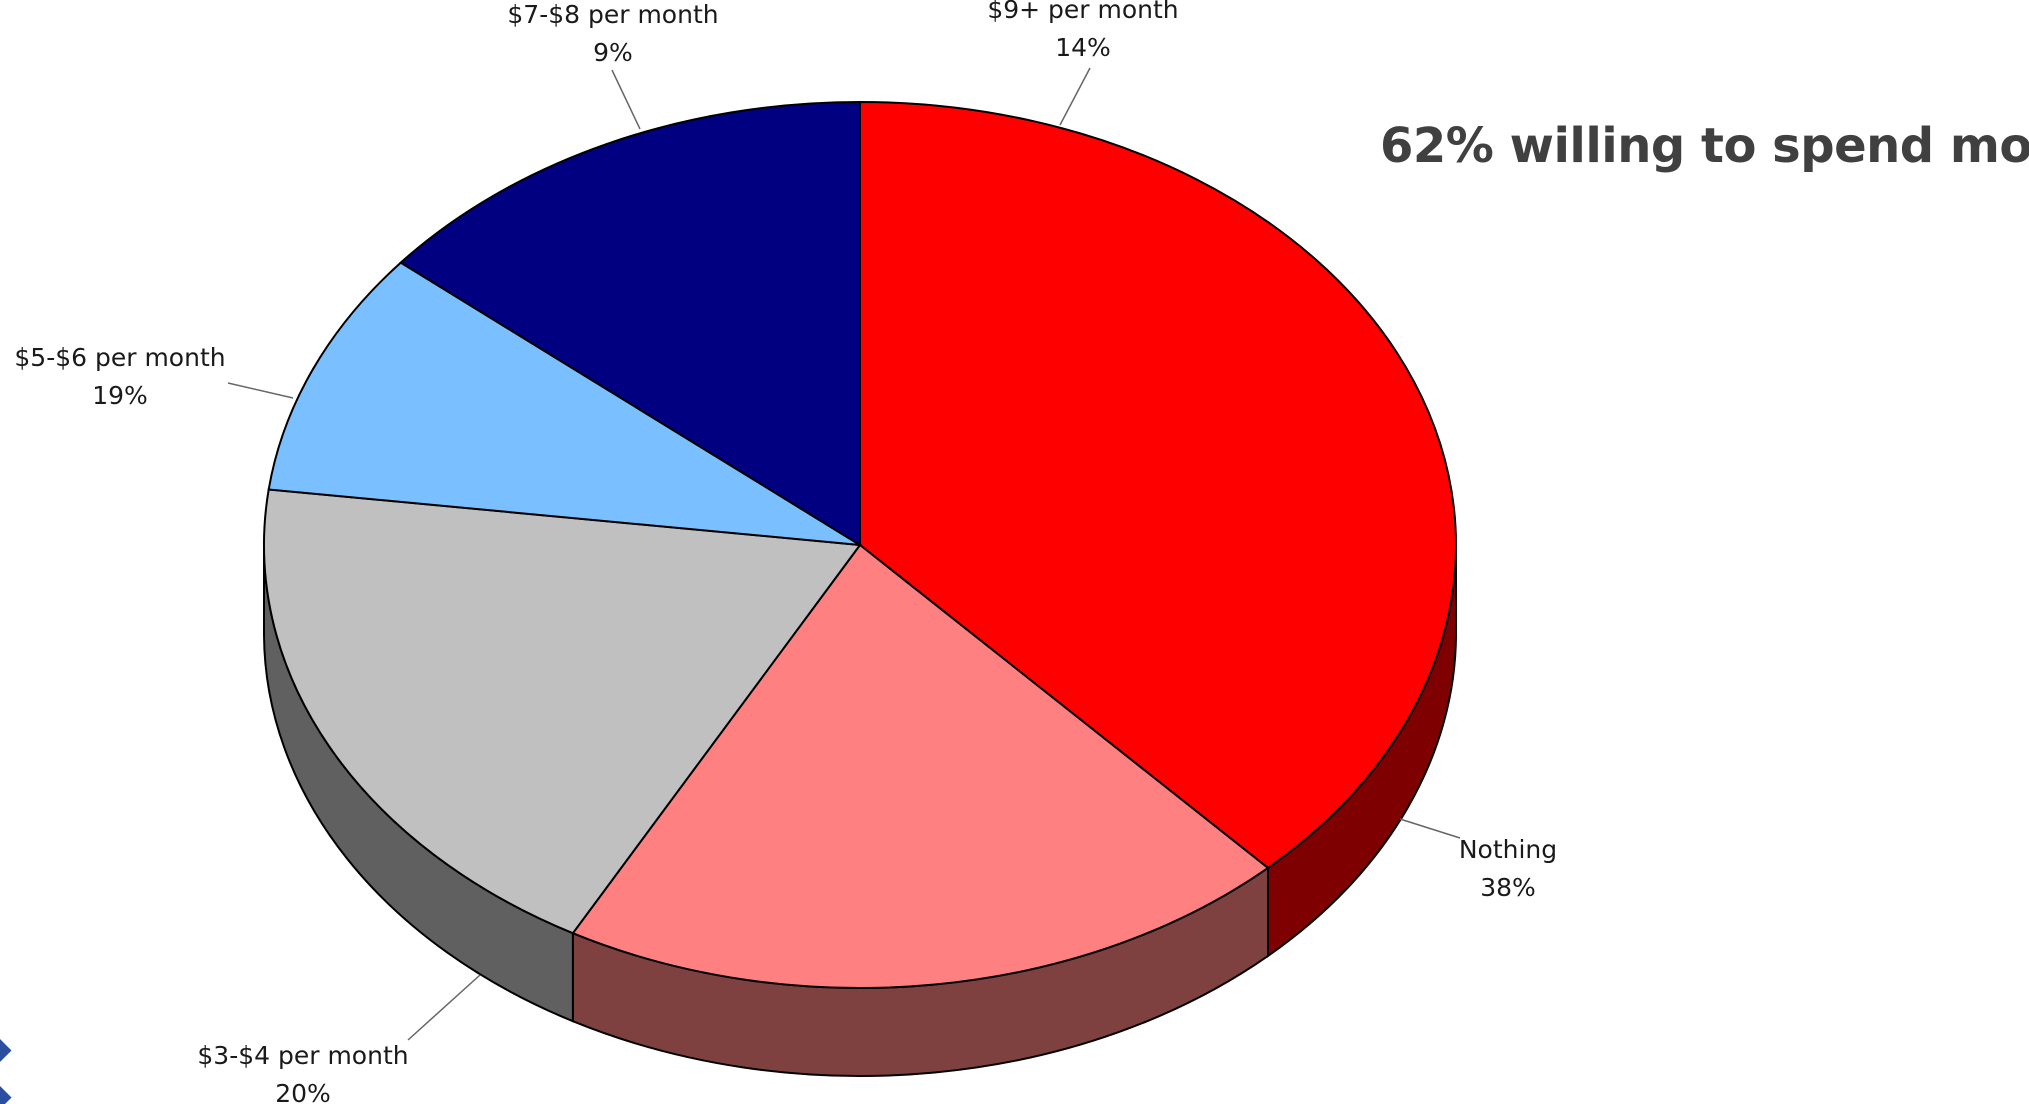  What do you see at coordinates (1508, 887) in the screenshot?
I see `slice-percent-label: 38%` at bounding box center [1508, 887].